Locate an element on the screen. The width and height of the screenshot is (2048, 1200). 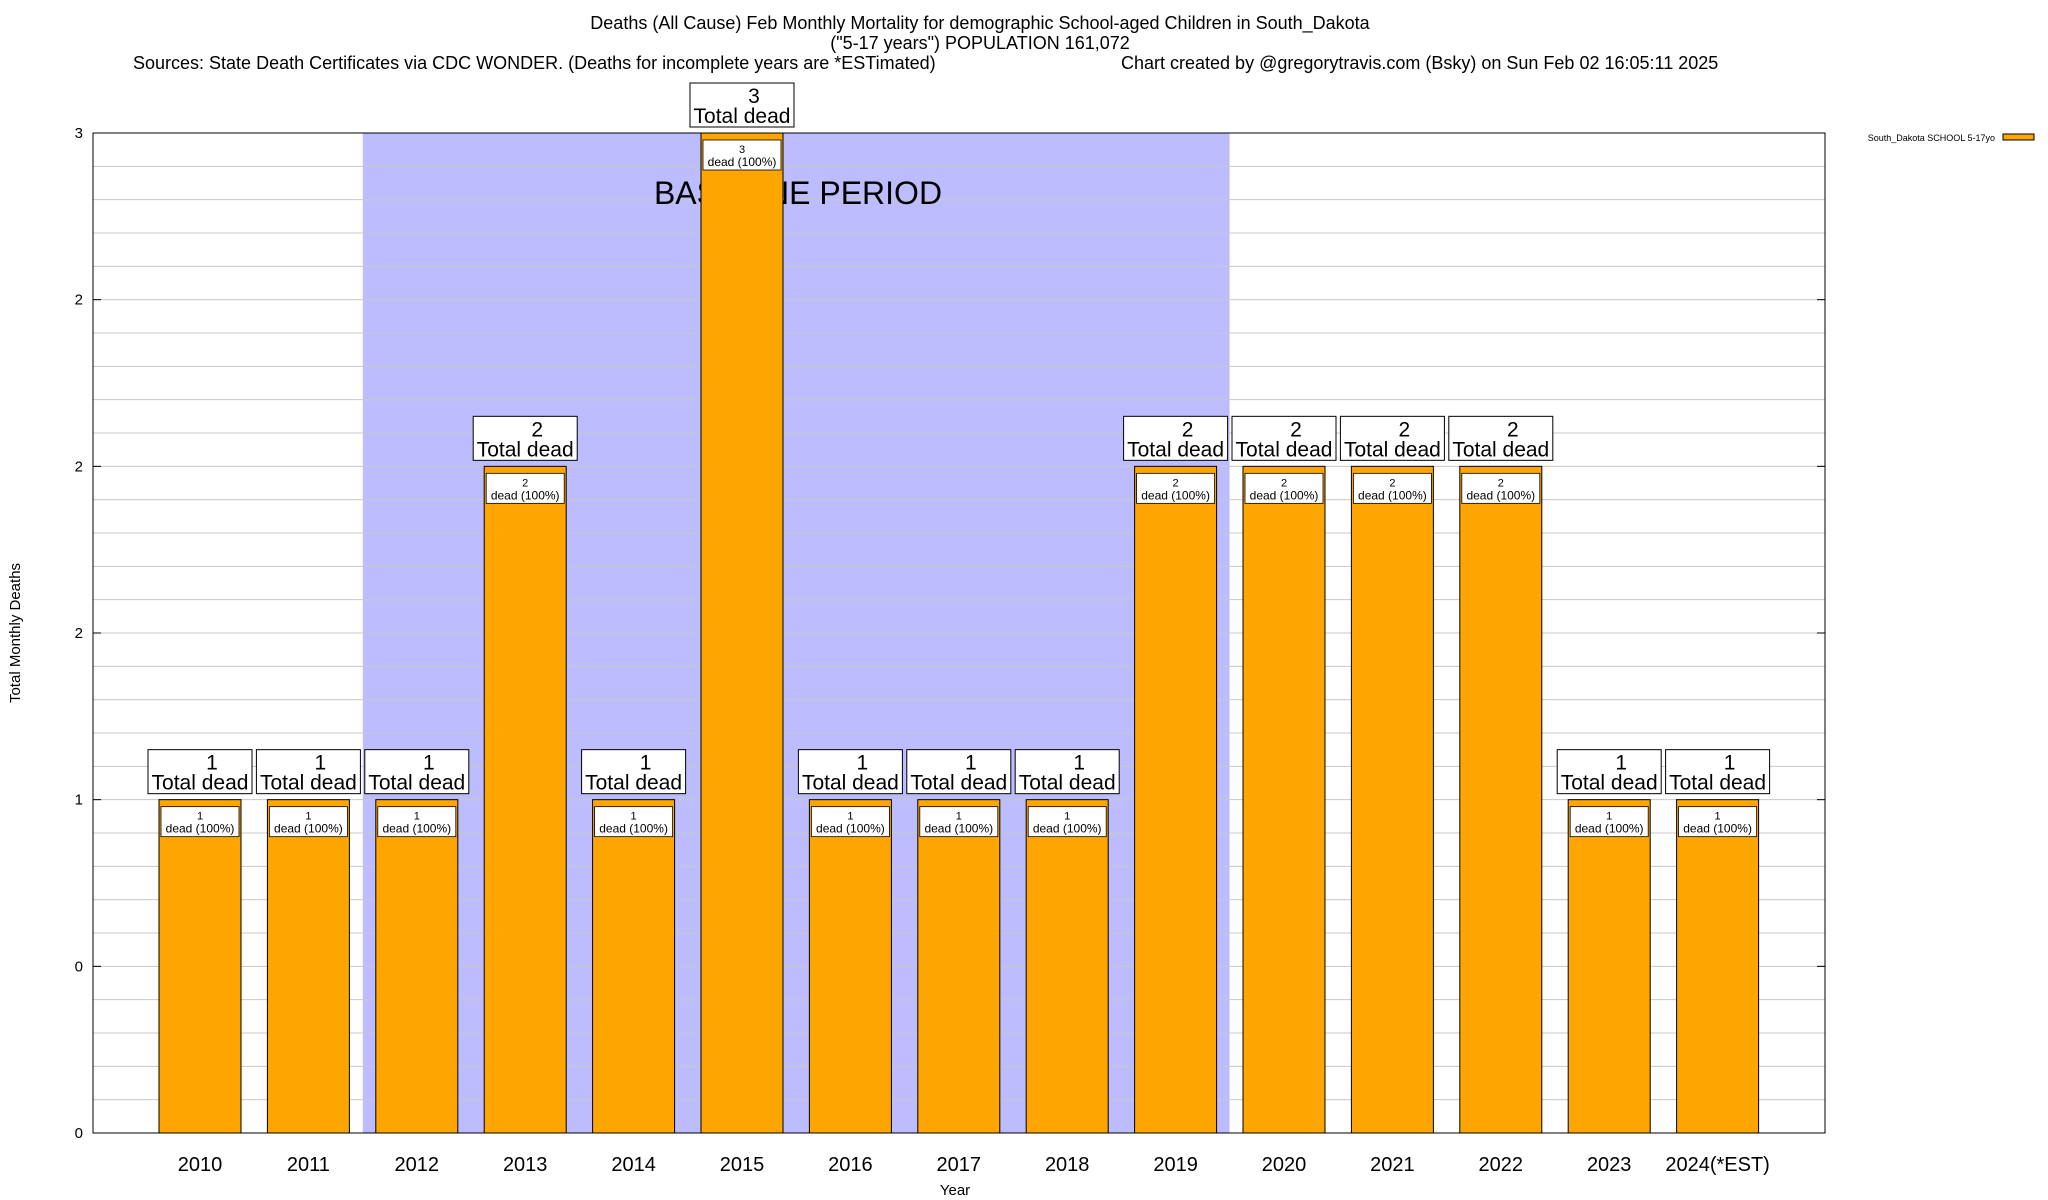
x-tick-label: 2014 is located at coordinates (633, 1165).